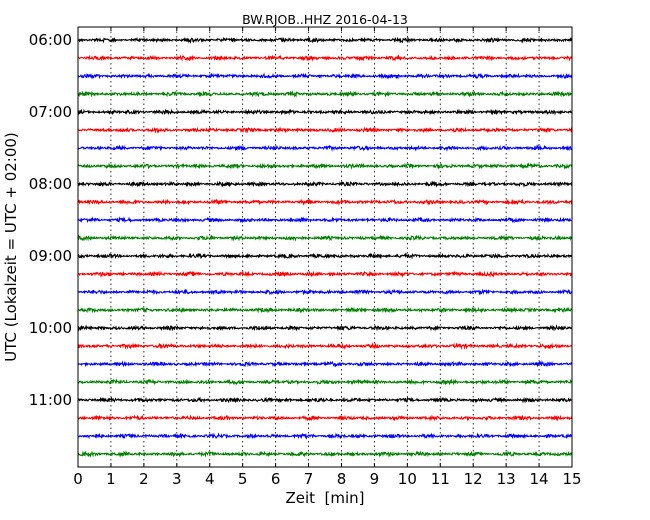 This screenshot has width=650, height=520. What do you see at coordinates (50, 328) in the screenshot?
I see `y-tick-label: 10:00` at bounding box center [50, 328].